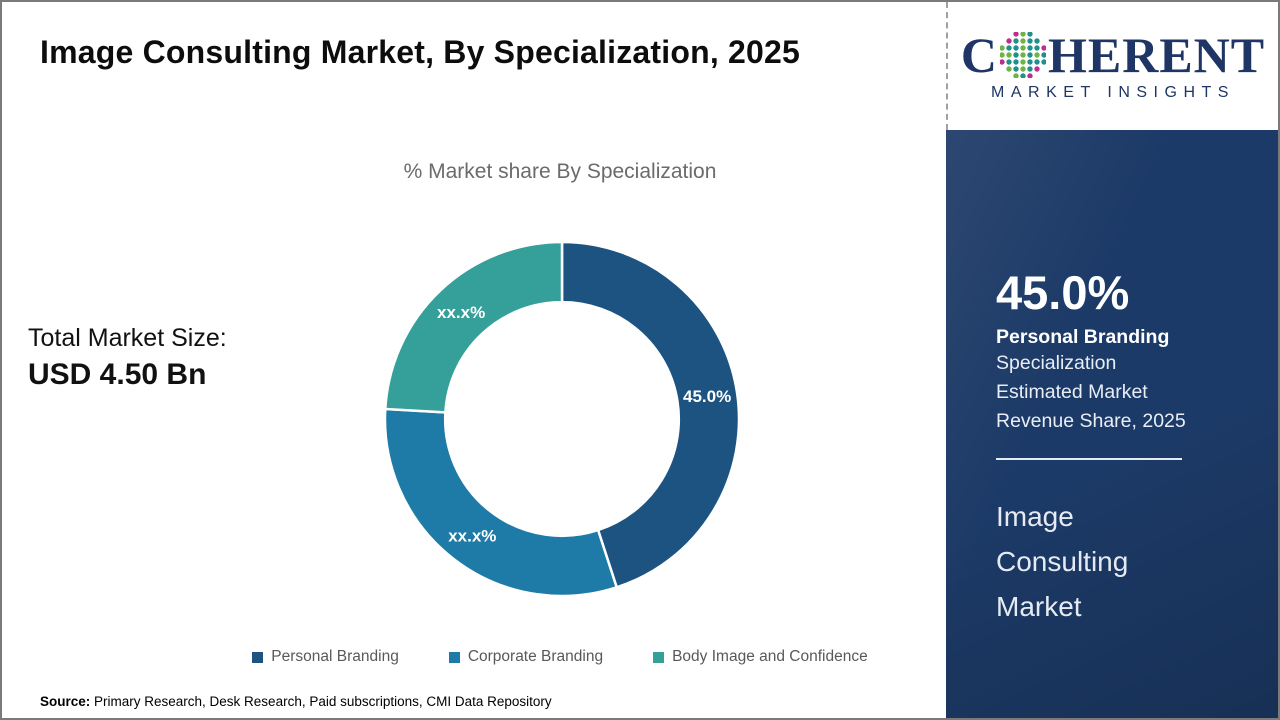 Image resolution: width=1280 pixels, height=720 pixels. I want to click on total-market-size: Total Market Size: USD 4.50 Bn, so click(127, 358).